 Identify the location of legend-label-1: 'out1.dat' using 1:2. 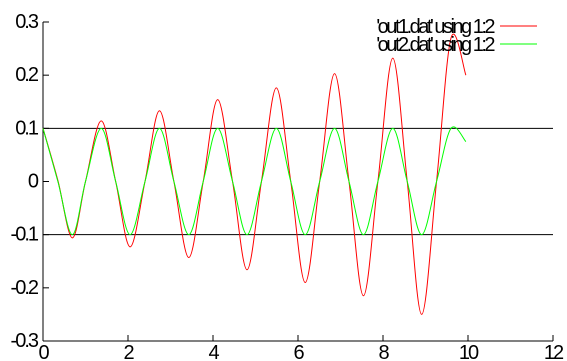
(435, 27).